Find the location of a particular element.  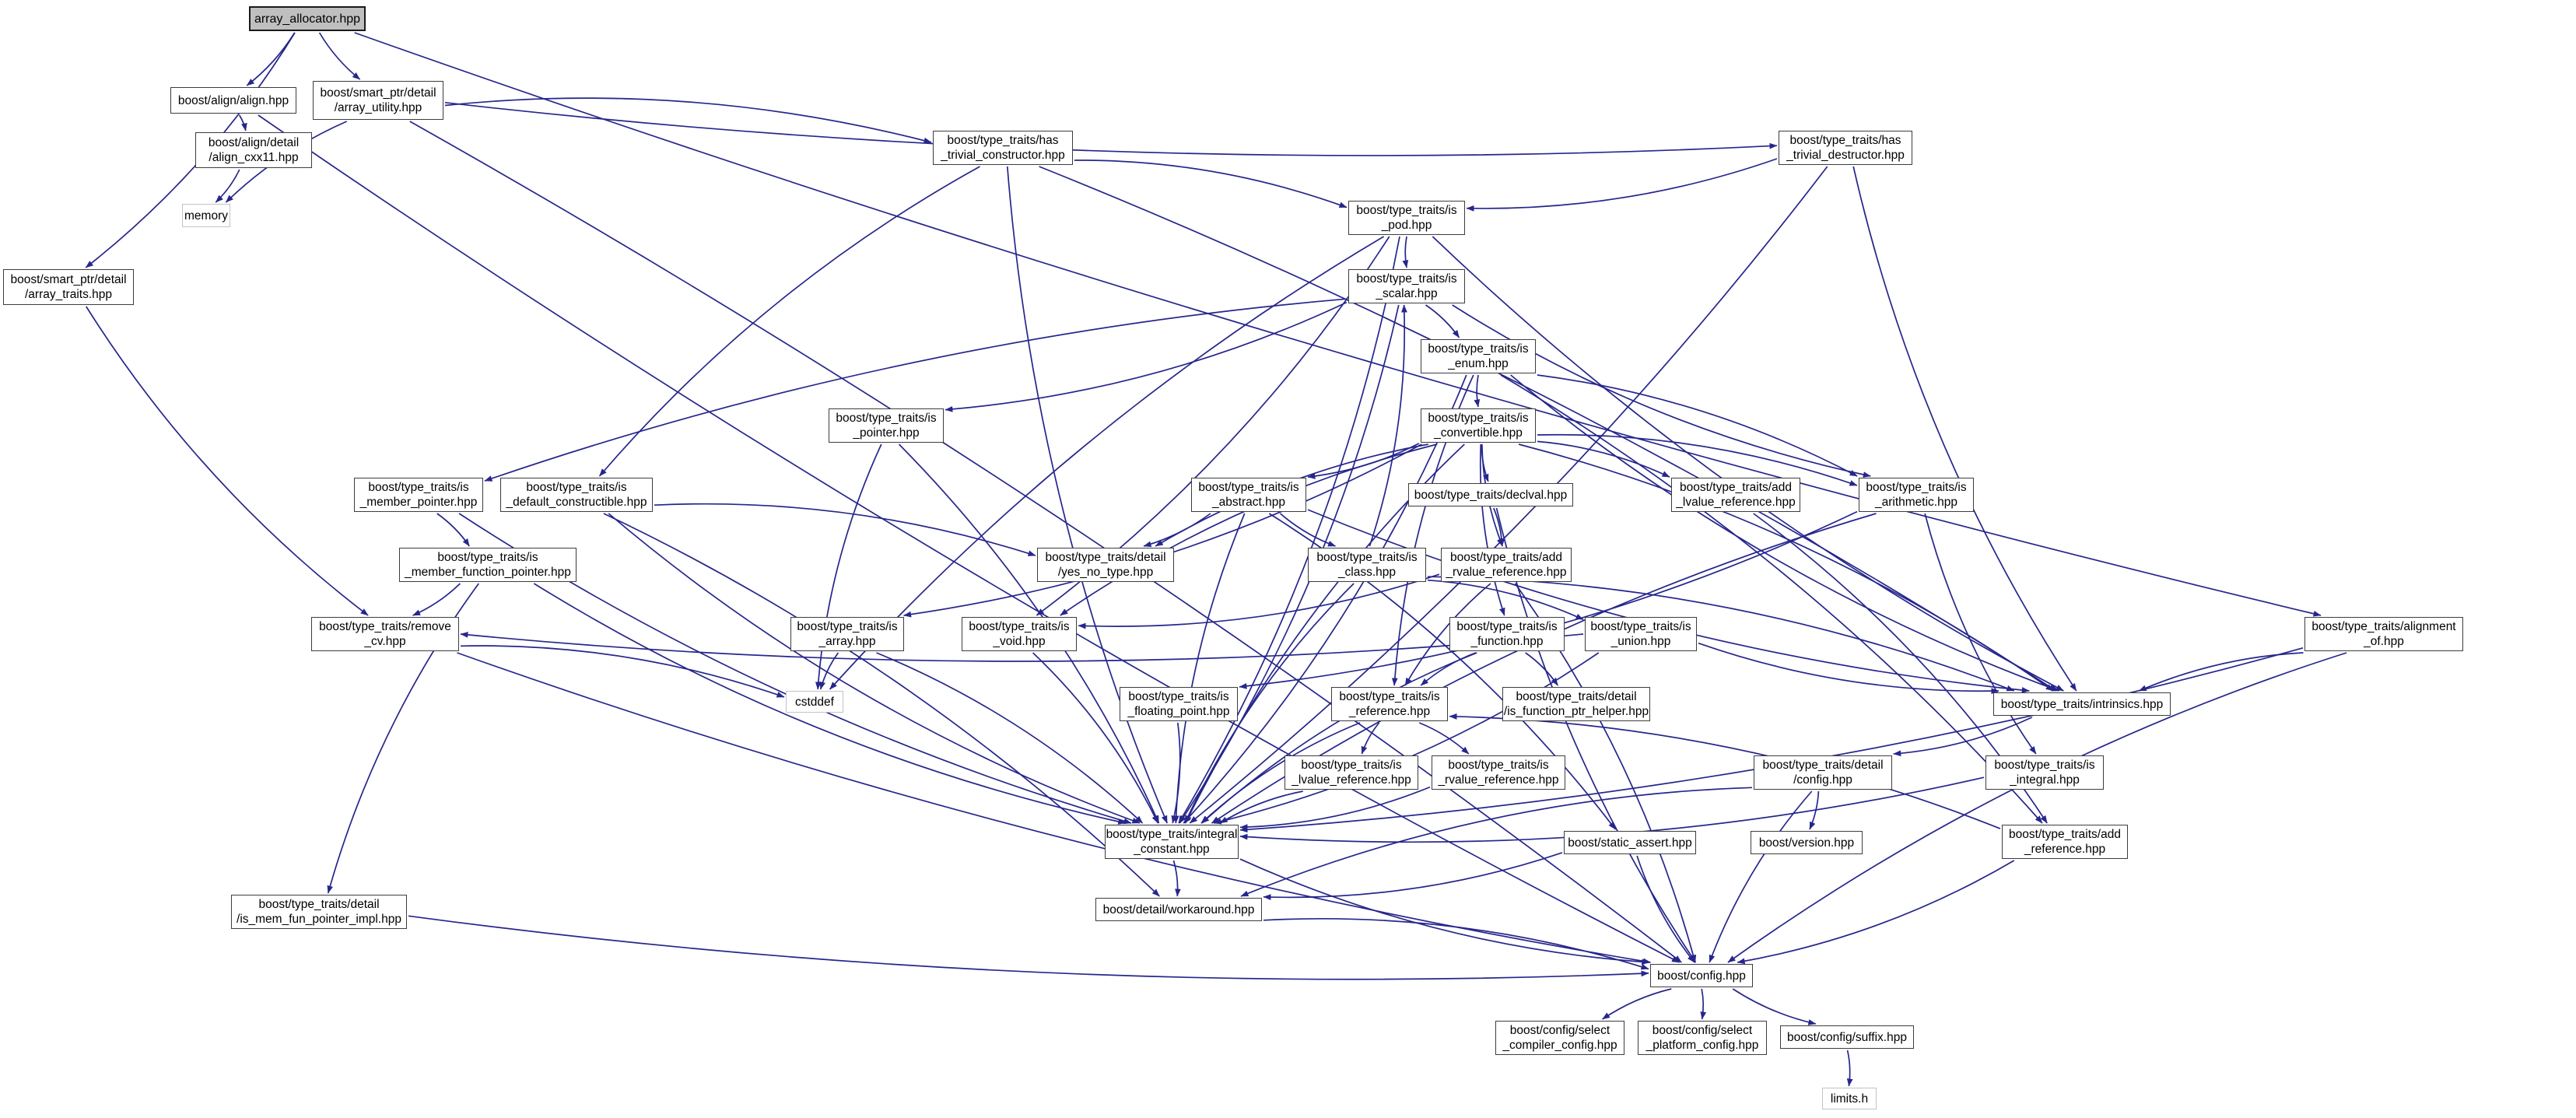

graph-node-is-floating-point: boost/type_traits/is _floating_point.hpp is located at coordinates (1179, 704).